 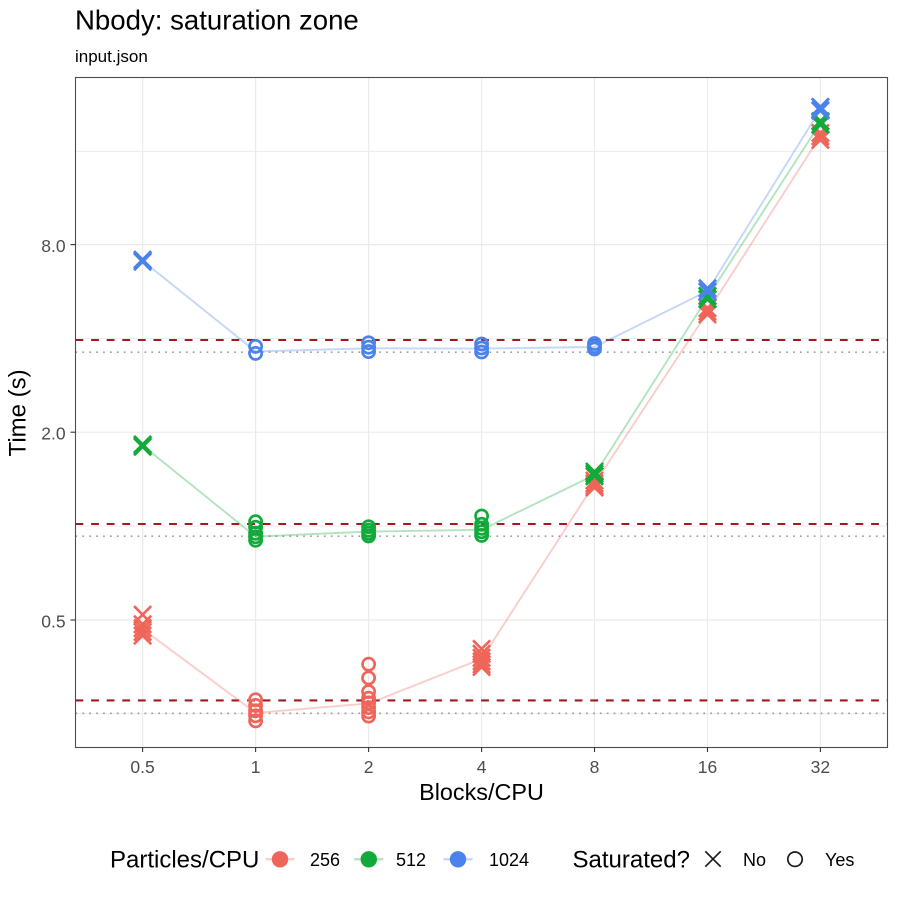 What do you see at coordinates (411, 860) in the screenshot?
I see `svg-text: 512` at bounding box center [411, 860].